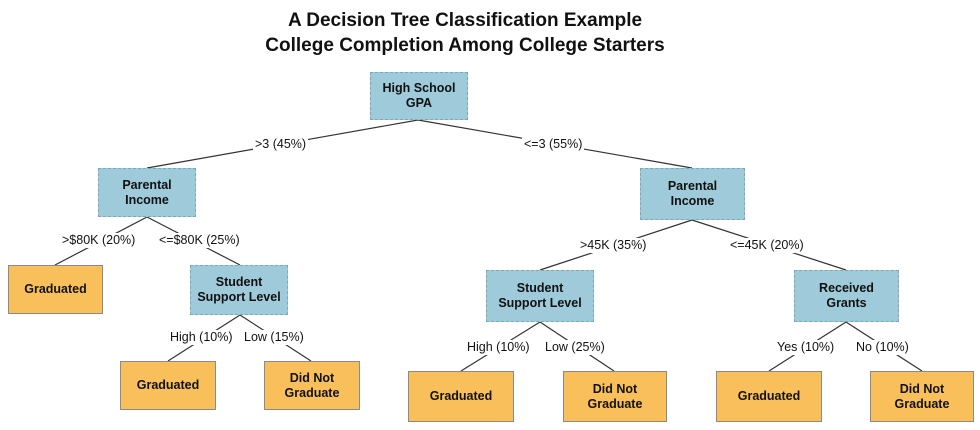 This screenshot has width=980, height=430. What do you see at coordinates (99, 240) in the screenshot?
I see `edge-label-income-high: >$80K (20%)` at bounding box center [99, 240].